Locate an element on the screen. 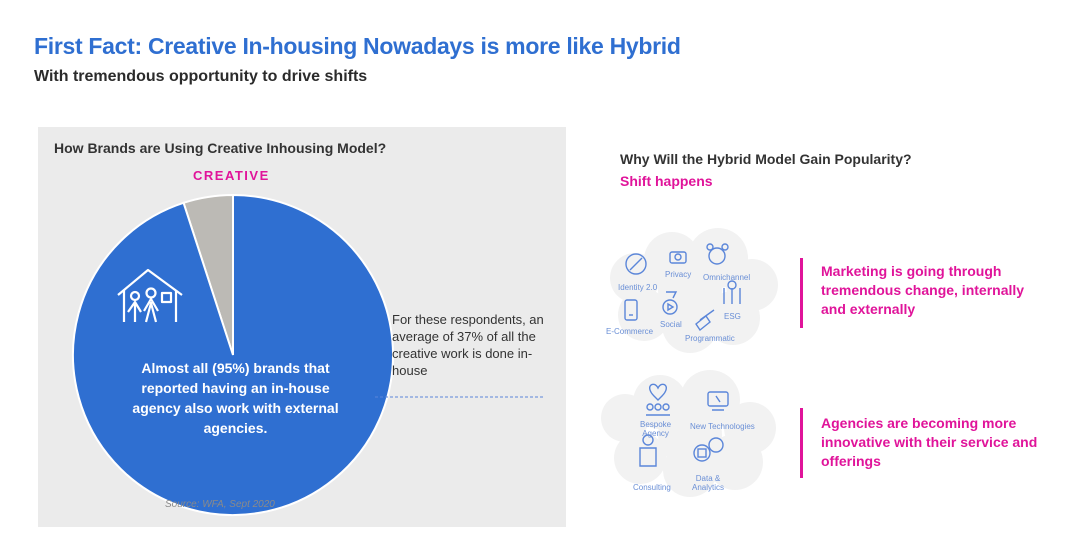 Image resolution: width=1080 pixels, height=560 pixels. privacy-icon is located at coordinates (678, 257).